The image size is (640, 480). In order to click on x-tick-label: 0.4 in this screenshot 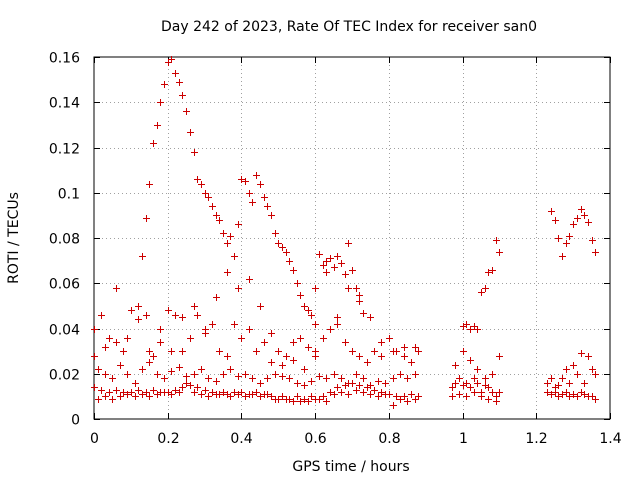, I will do `click(241, 439)`.